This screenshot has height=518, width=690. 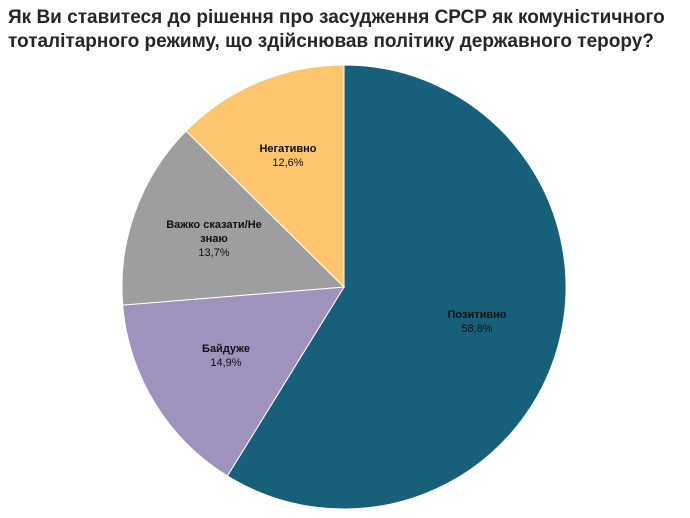 What do you see at coordinates (226, 349) in the screenshot?
I see `slice-name: Байдуже` at bounding box center [226, 349].